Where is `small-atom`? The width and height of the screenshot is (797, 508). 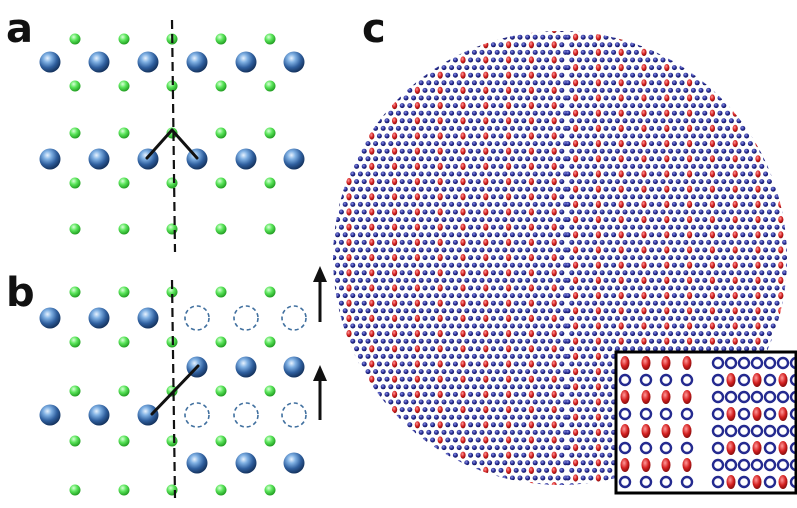
small-atom is located at coordinates (270, 86).